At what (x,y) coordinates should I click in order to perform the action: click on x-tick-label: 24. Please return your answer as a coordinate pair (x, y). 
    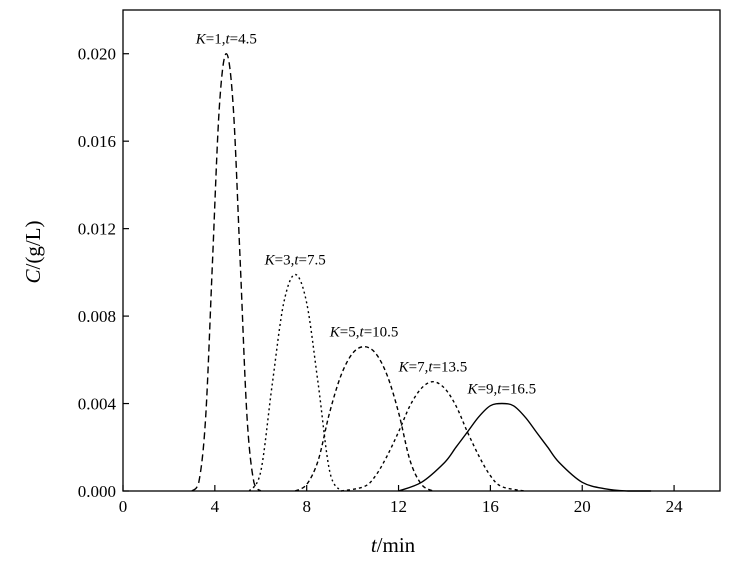
    Looking at the image, I should click on (675, 506).